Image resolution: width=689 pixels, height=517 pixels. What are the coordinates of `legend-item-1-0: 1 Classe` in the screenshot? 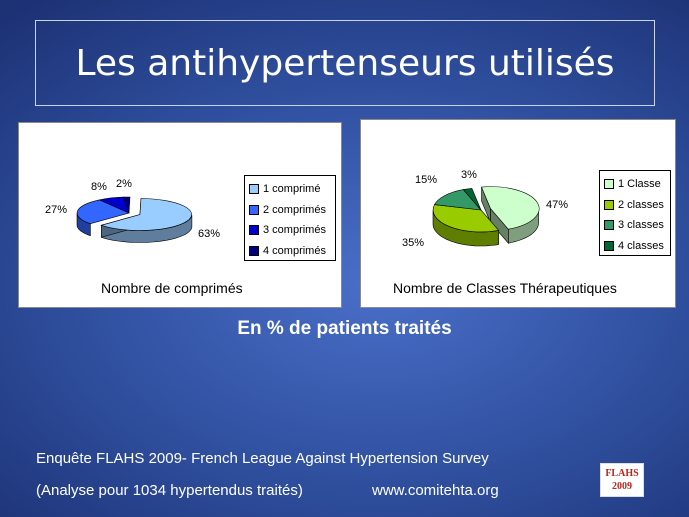 It's located at (635, 184).